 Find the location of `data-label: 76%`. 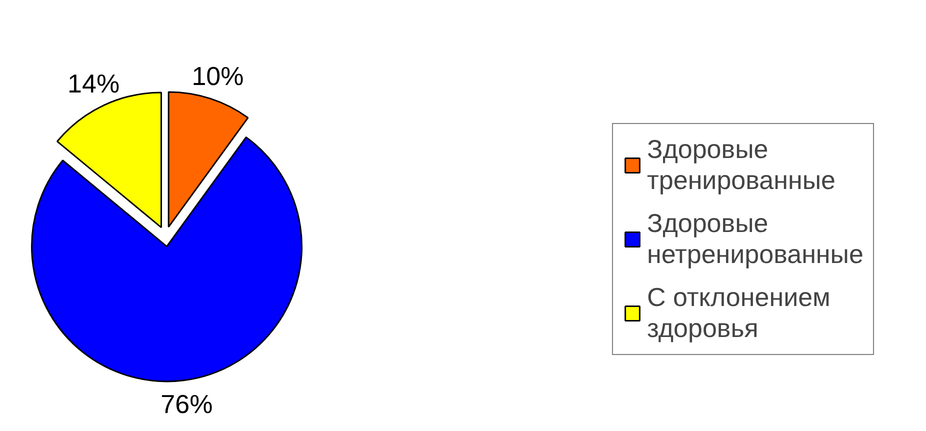

data-label: 76% is located at coordinates (186, 404).